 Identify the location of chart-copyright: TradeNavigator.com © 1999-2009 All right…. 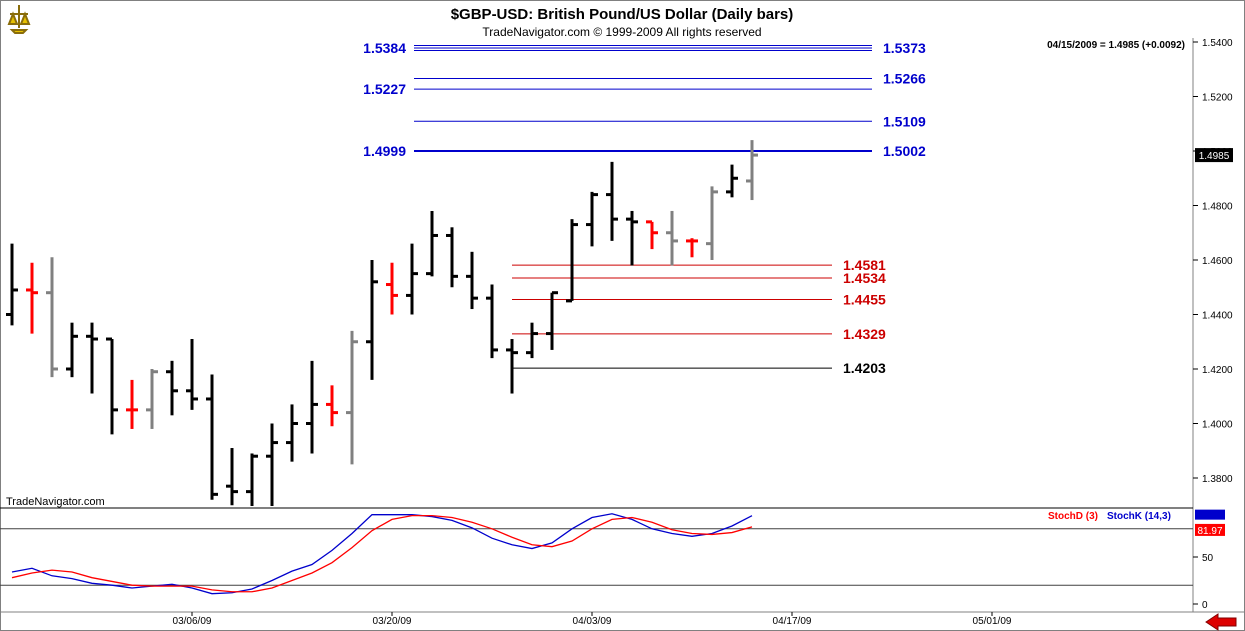
(621, 32).